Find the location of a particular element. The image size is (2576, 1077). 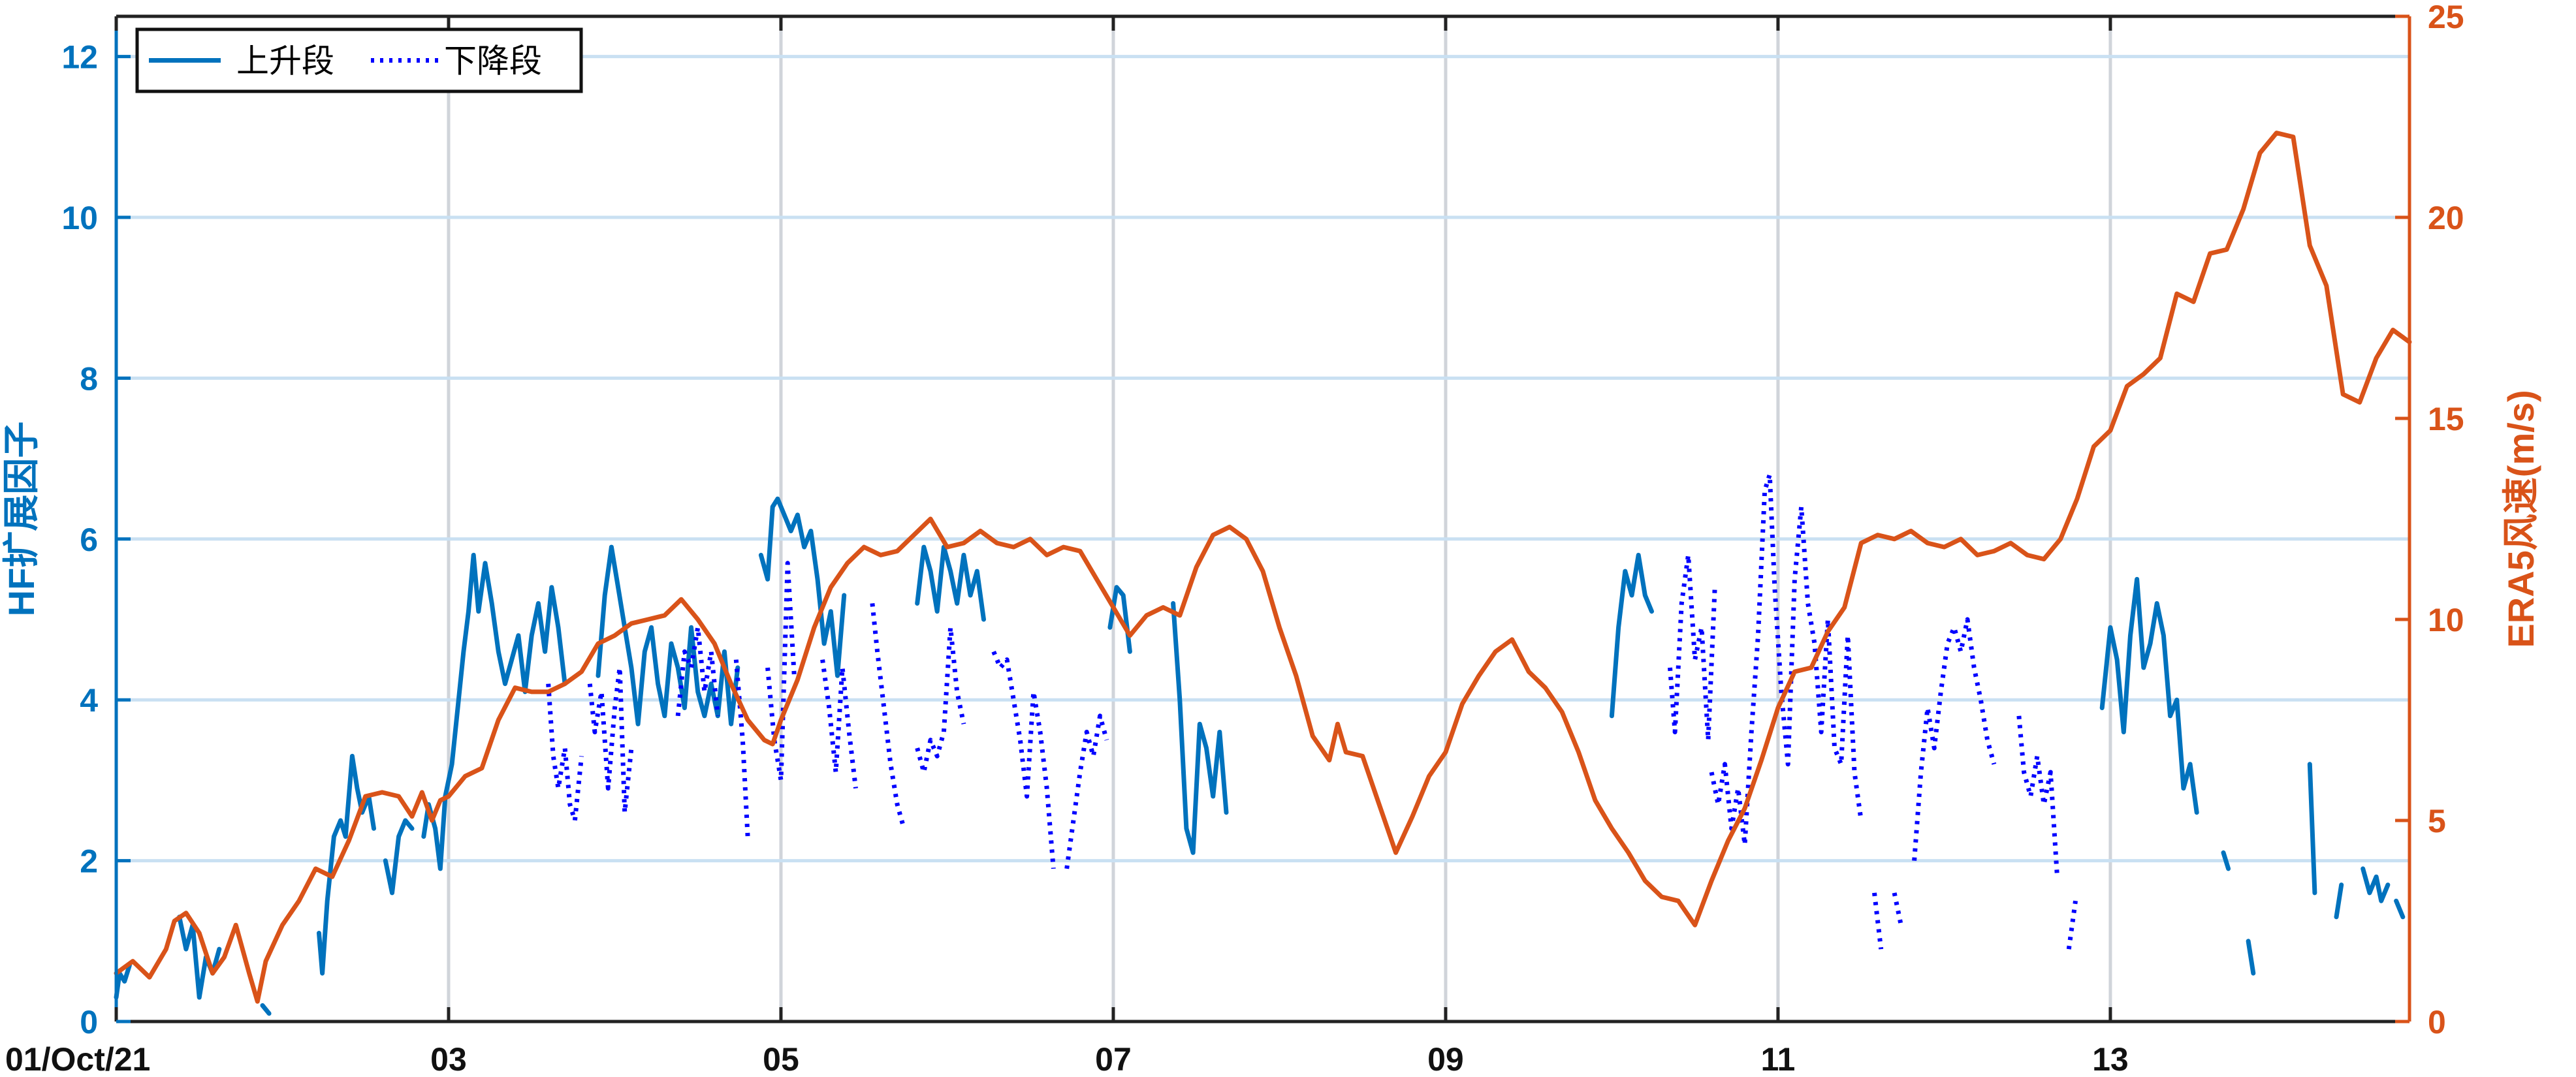

right-y-tick-label: 20 is located at coordinates (2446, 218).